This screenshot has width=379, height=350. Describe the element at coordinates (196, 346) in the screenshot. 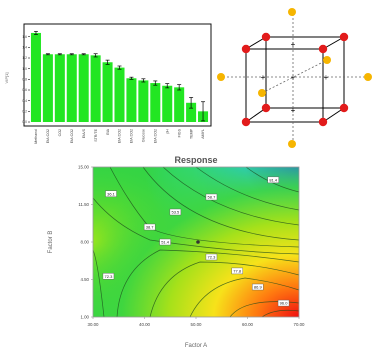

I see `contour-x-axis-label: Factor A` at that location.